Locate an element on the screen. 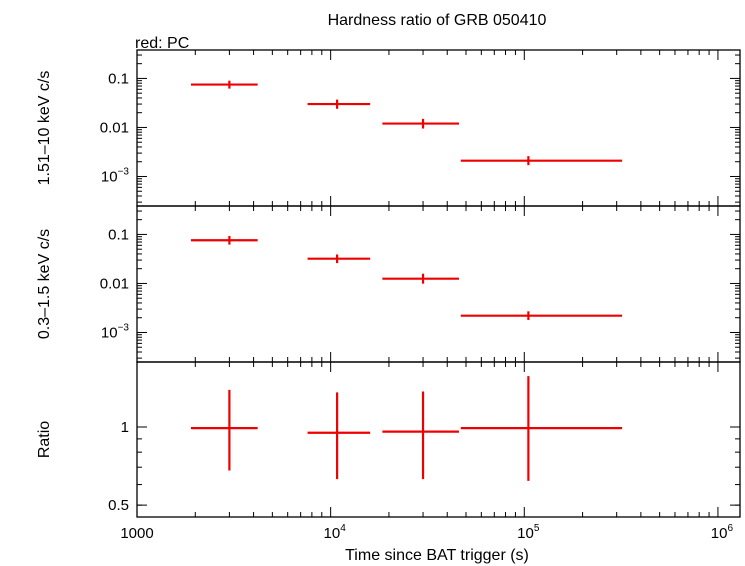  chart-title: Hardness ratio of GRB 050410 is located at coordinates (437, 20).